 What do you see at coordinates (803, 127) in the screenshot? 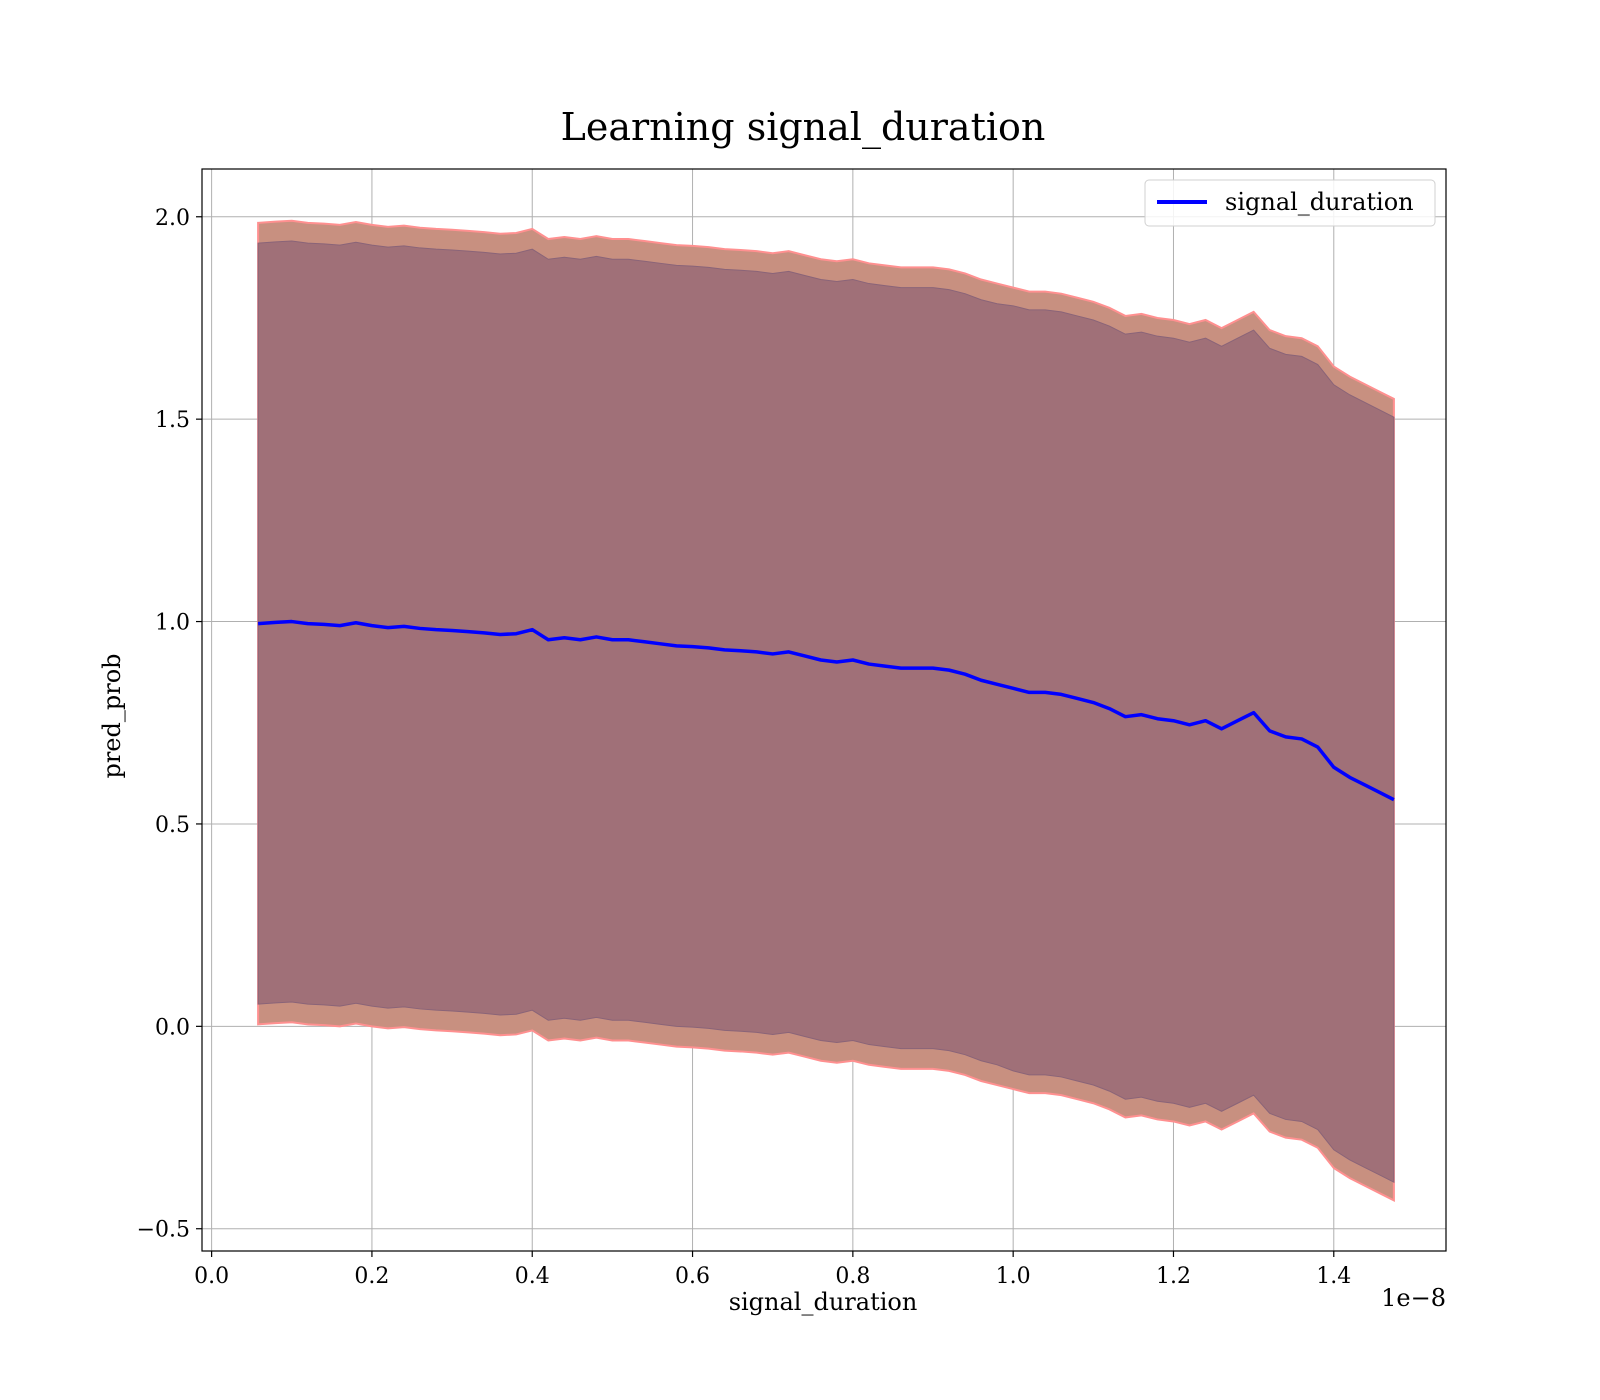
I see `chart-title: Learning signal_duration` at bounding box center [803, 127].